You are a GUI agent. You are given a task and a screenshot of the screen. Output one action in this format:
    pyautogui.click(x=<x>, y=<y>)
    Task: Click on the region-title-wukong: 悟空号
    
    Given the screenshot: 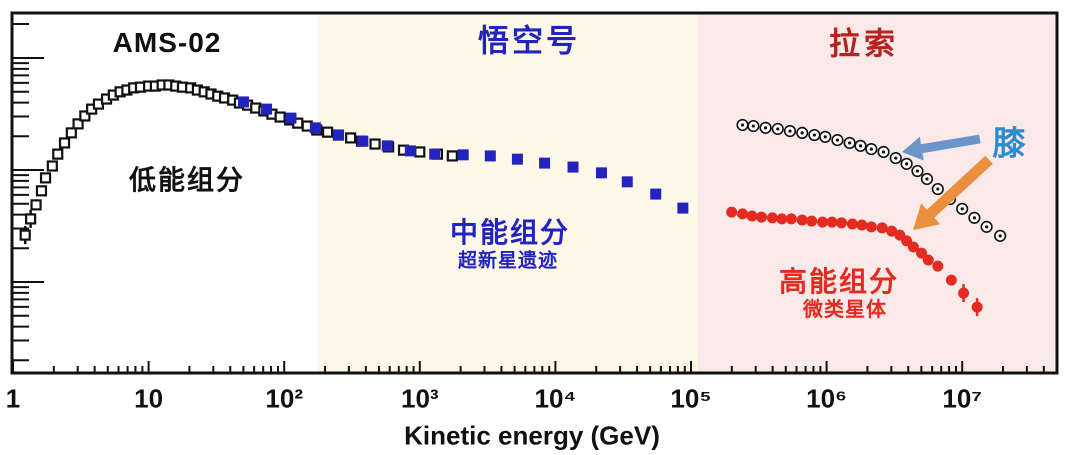 What is the action you would take?
    pyautogui.click(x=529, y=41)
    